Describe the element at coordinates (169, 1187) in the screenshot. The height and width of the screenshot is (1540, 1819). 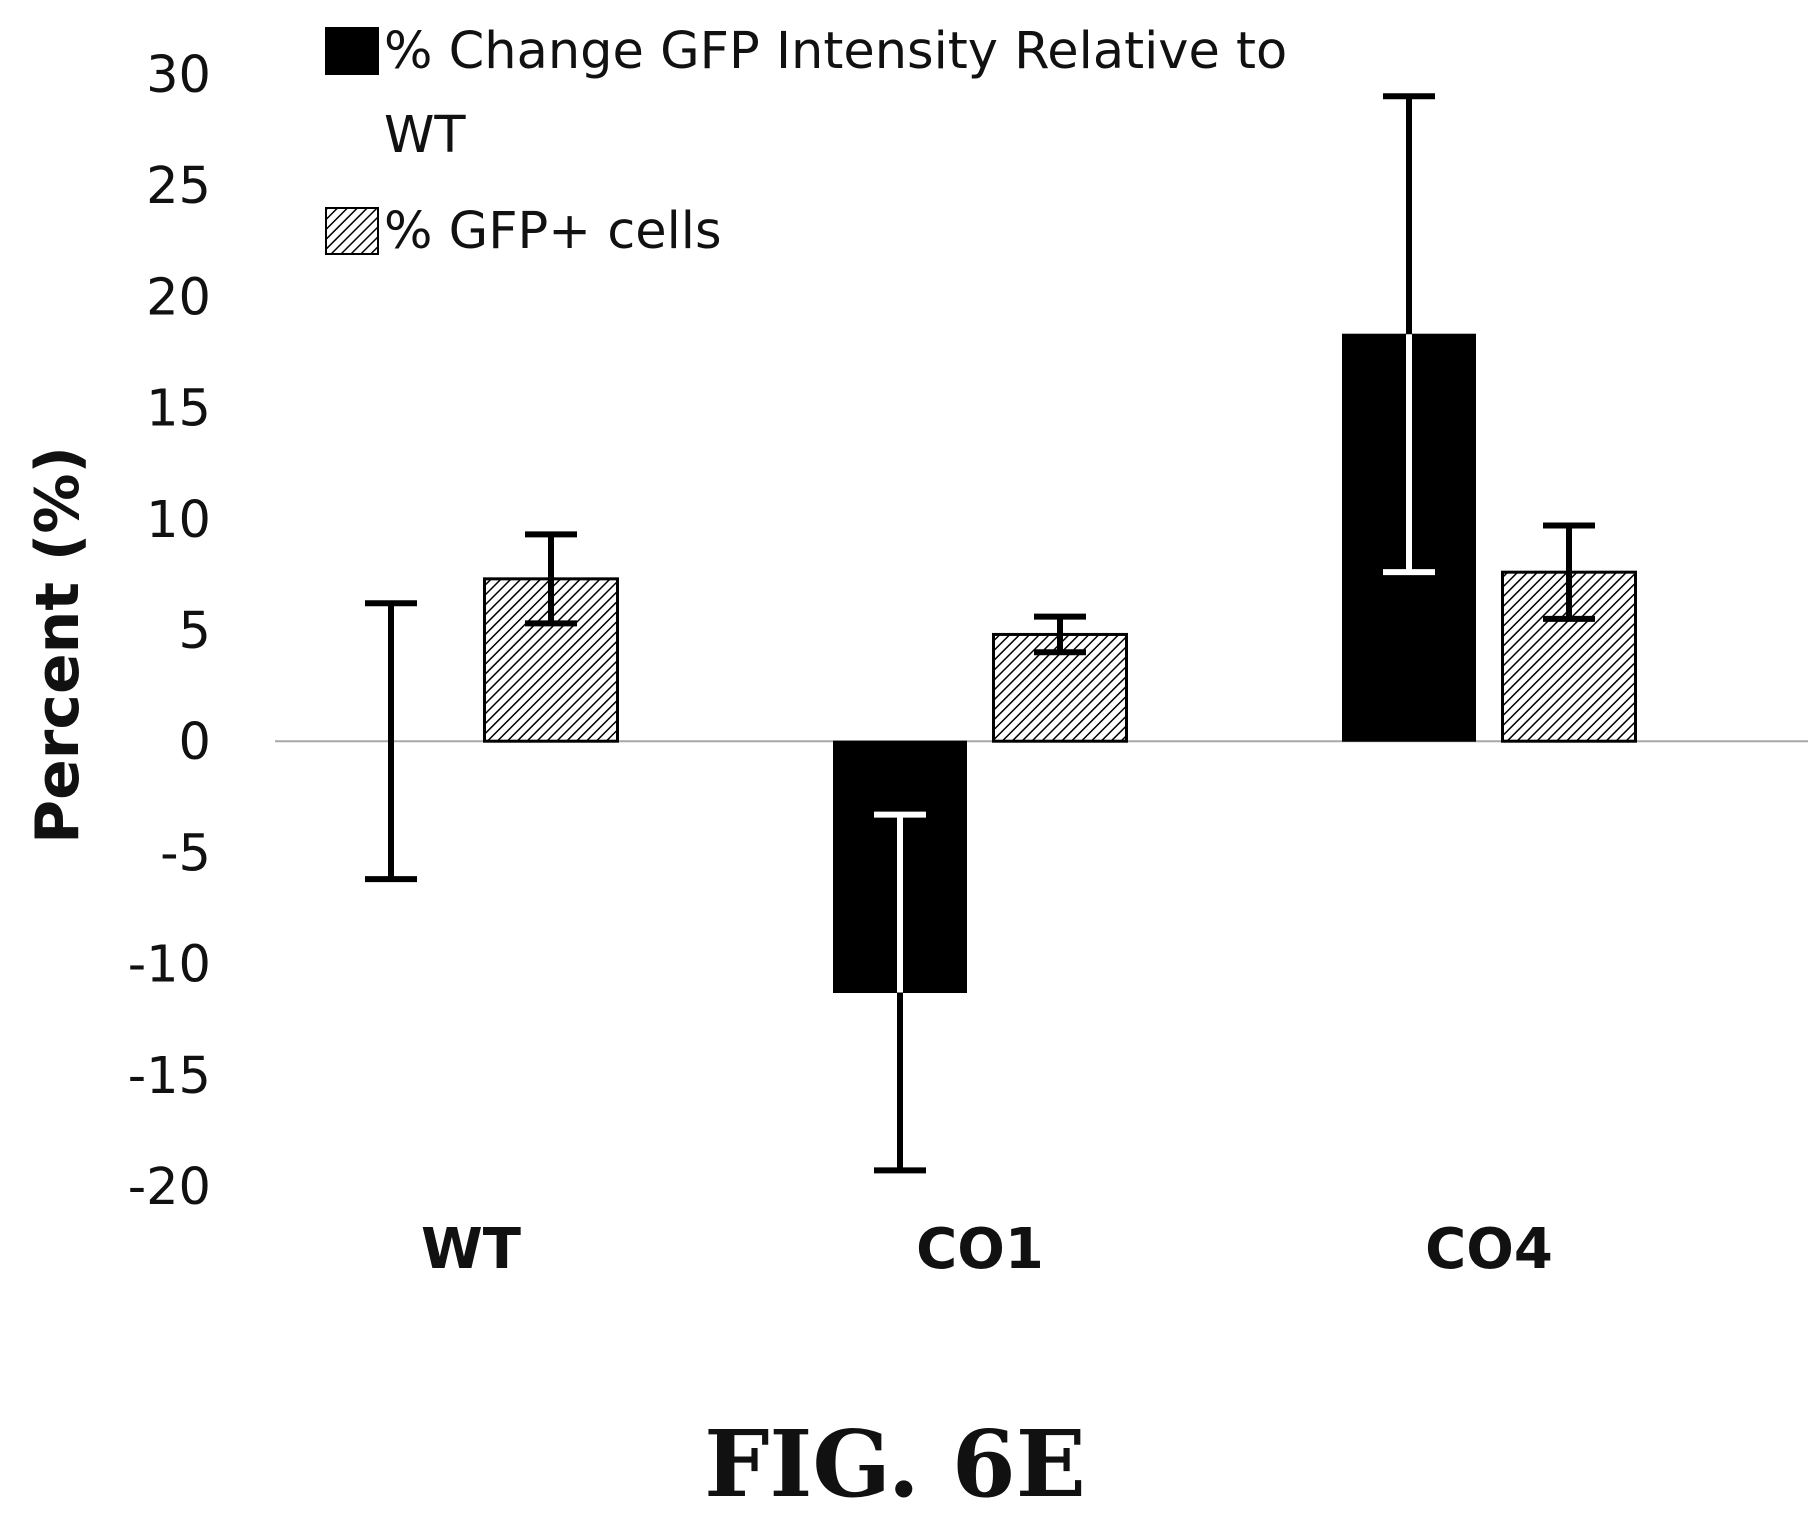
I see `y-tick-label: -20` at that location.